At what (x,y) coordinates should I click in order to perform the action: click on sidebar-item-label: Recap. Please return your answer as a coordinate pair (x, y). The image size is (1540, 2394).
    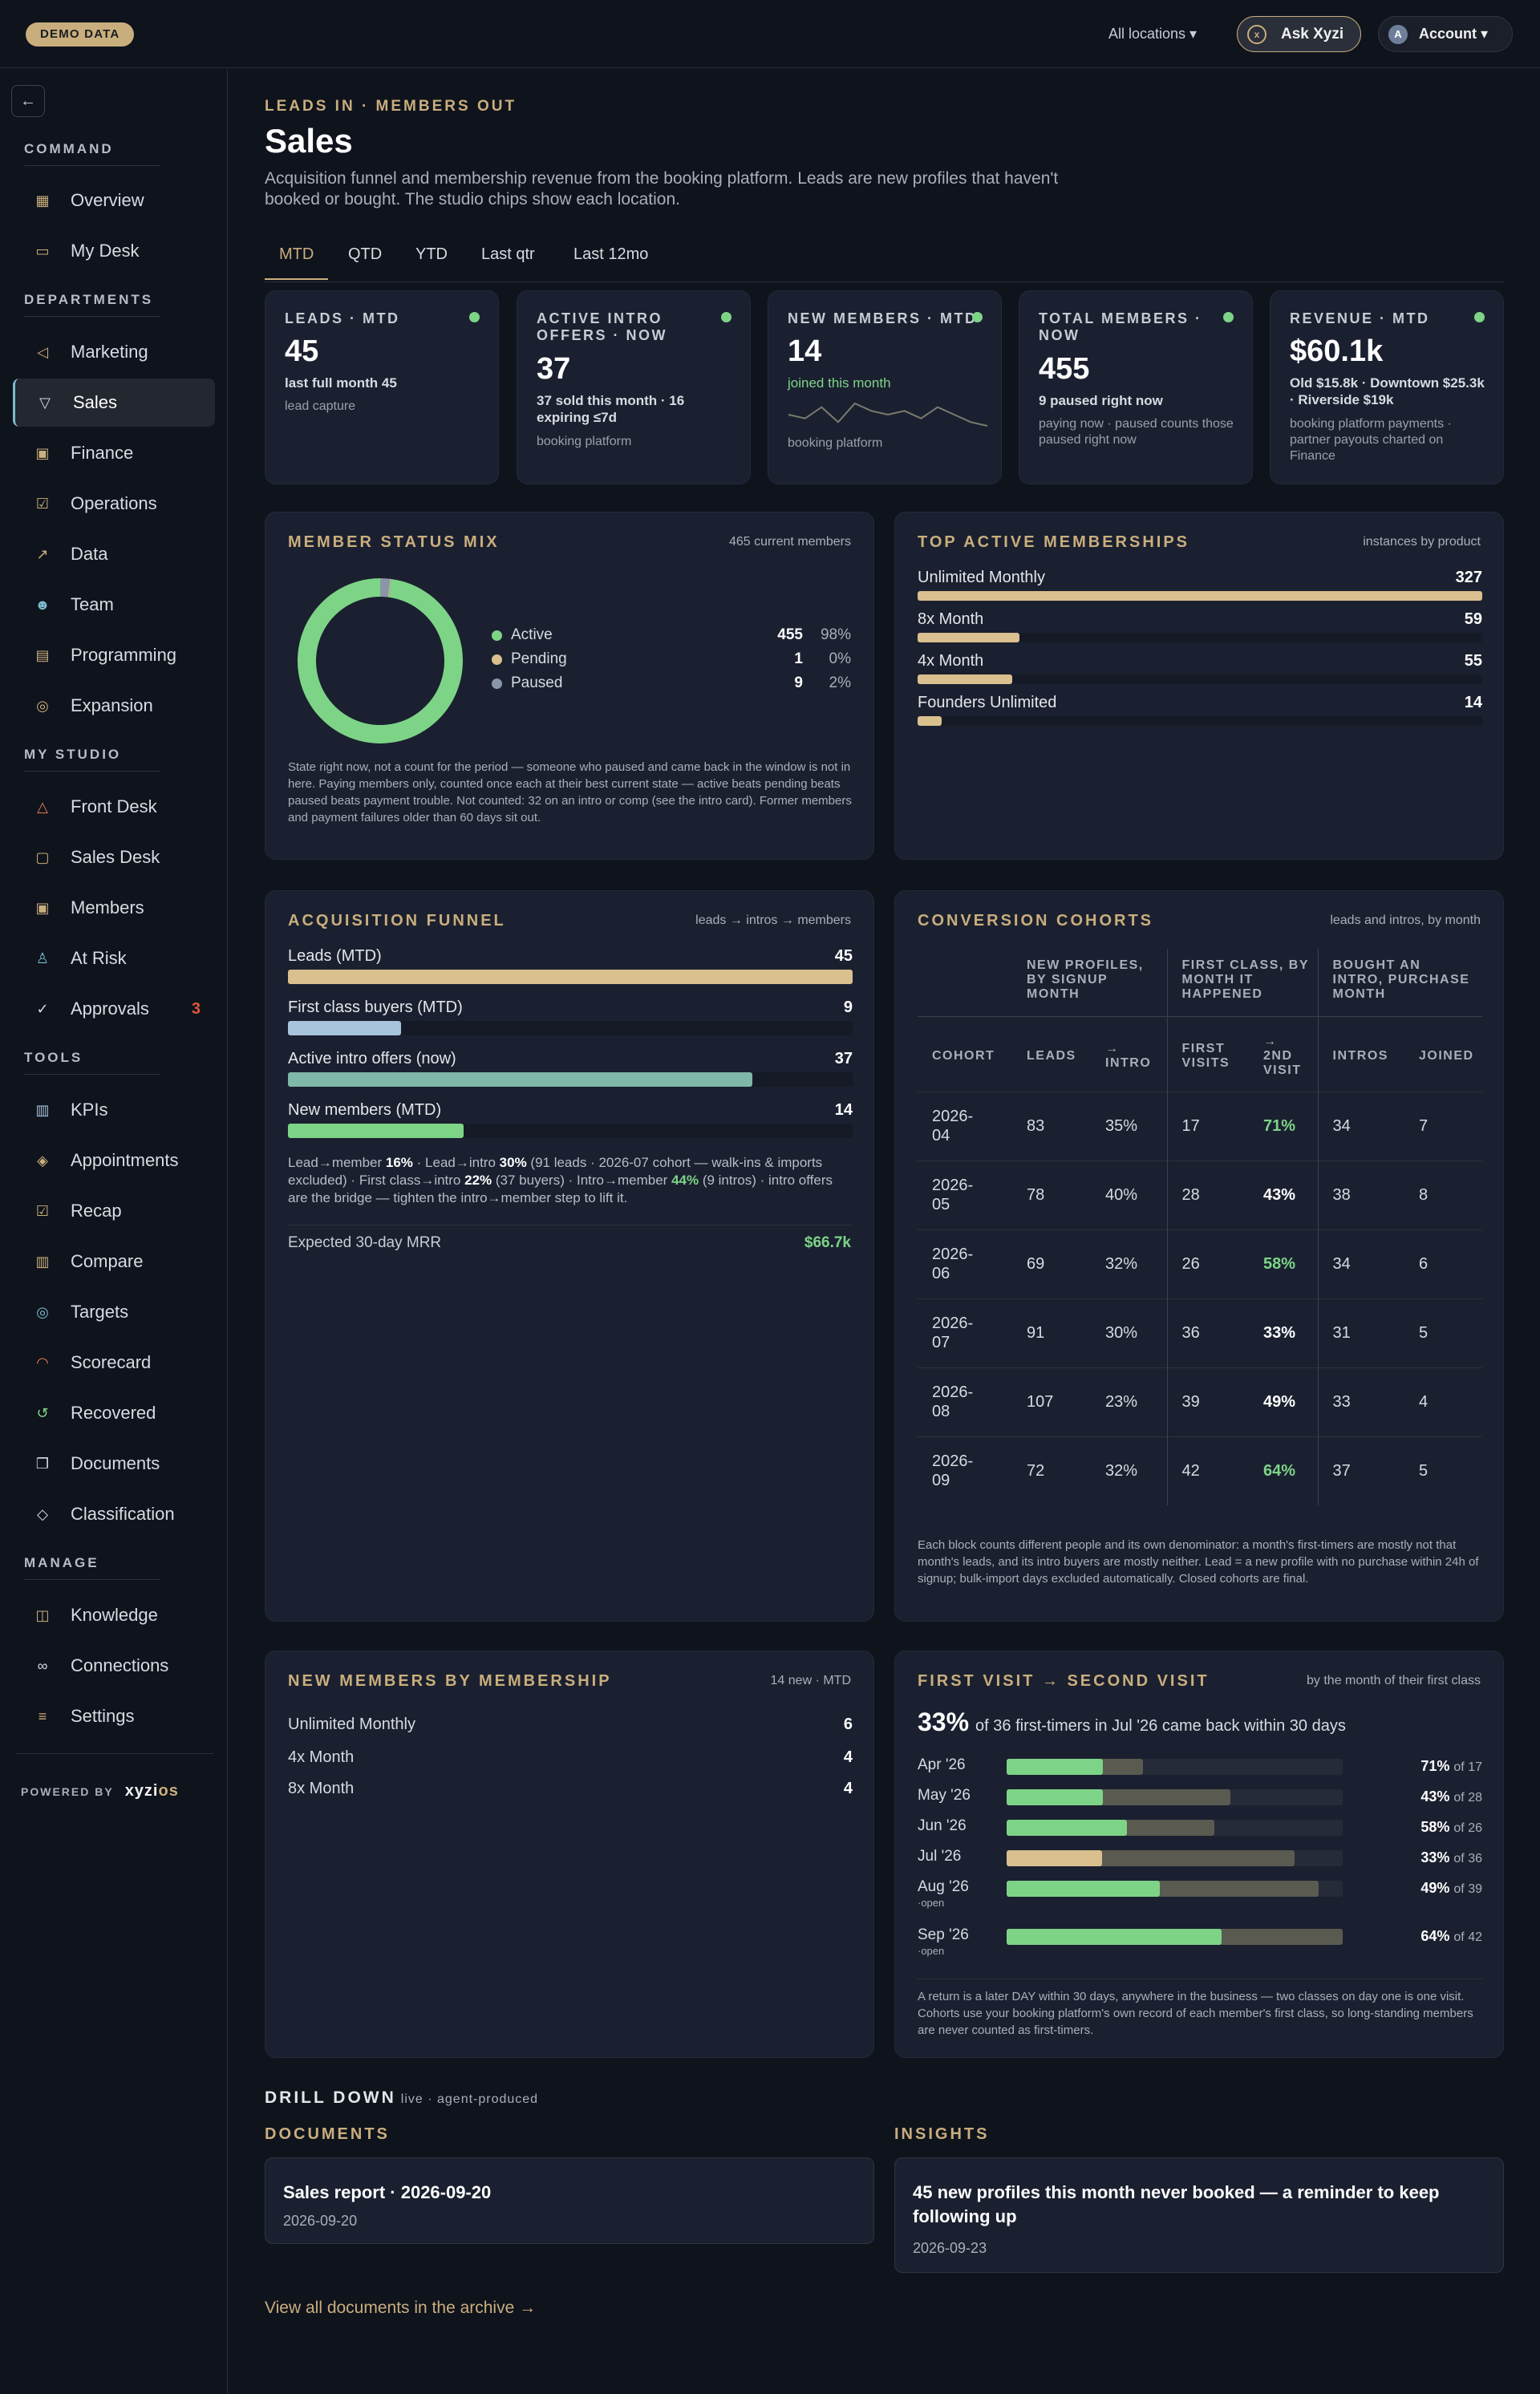
    Looking at the image, I should click on (96, 1211).